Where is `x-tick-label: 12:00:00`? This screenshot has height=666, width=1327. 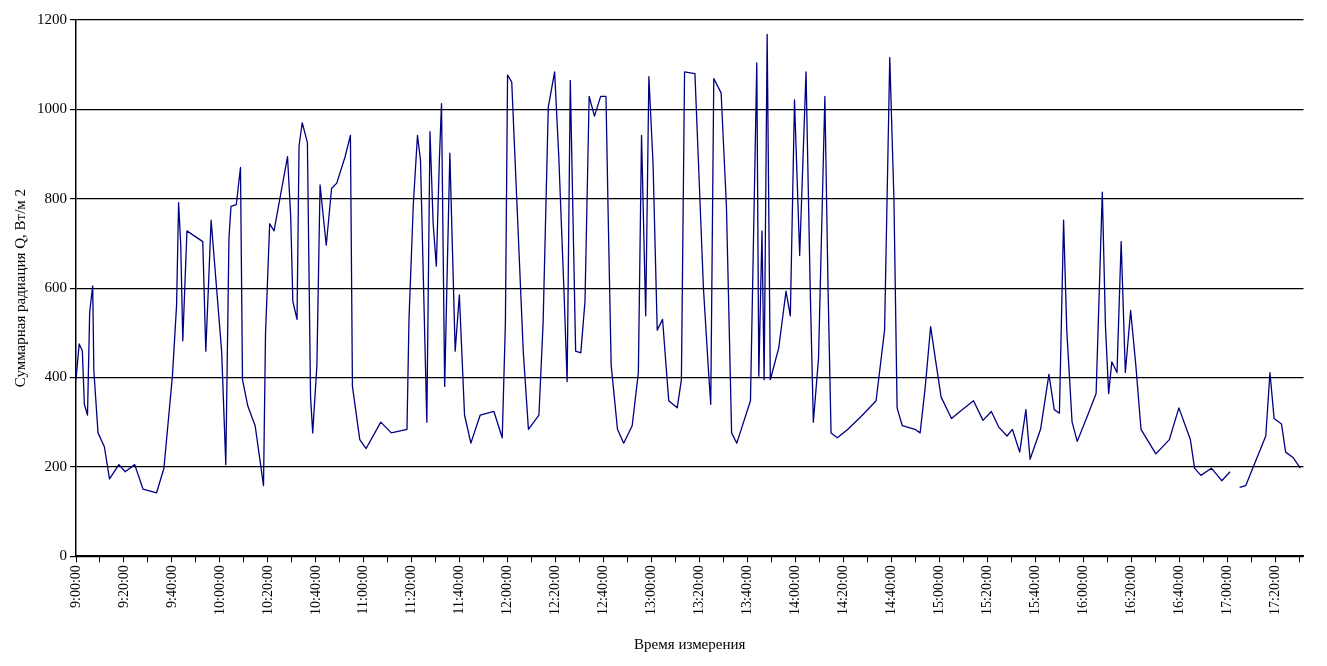
x-tick-label: 12:00:00 is located at coordinates (507, 590).